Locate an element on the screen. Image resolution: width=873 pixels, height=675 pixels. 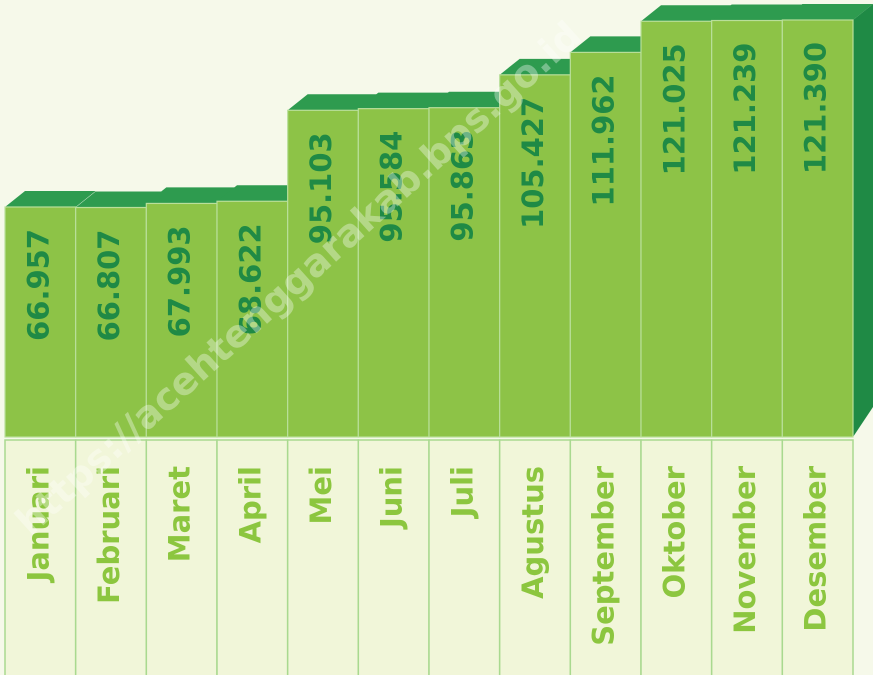
value-label: 66.957 is located at coordinates (38, 285).